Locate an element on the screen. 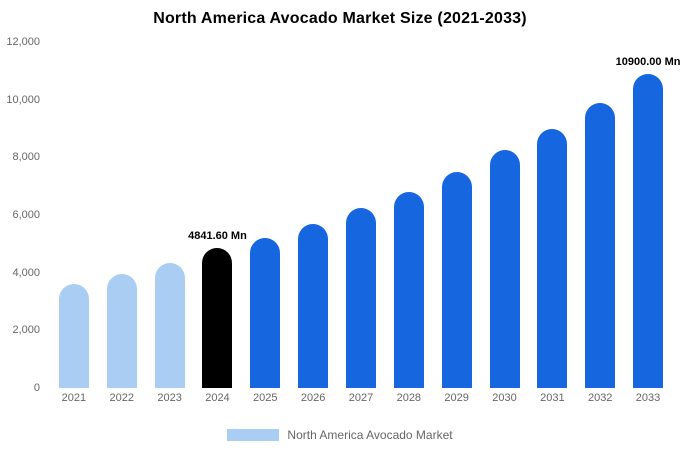  x-axis-label: 2033 is located at coordinates (648, 398).